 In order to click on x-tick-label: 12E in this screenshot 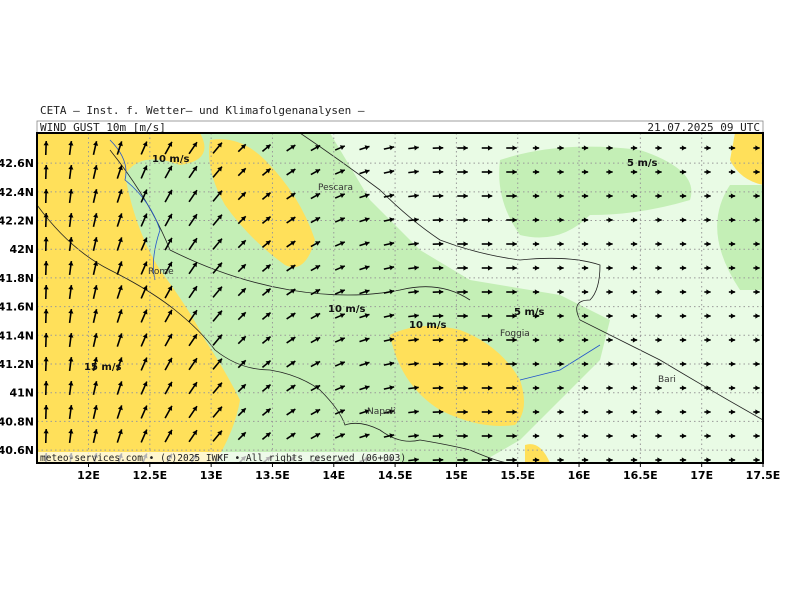, I will do `click(88, 475)`.